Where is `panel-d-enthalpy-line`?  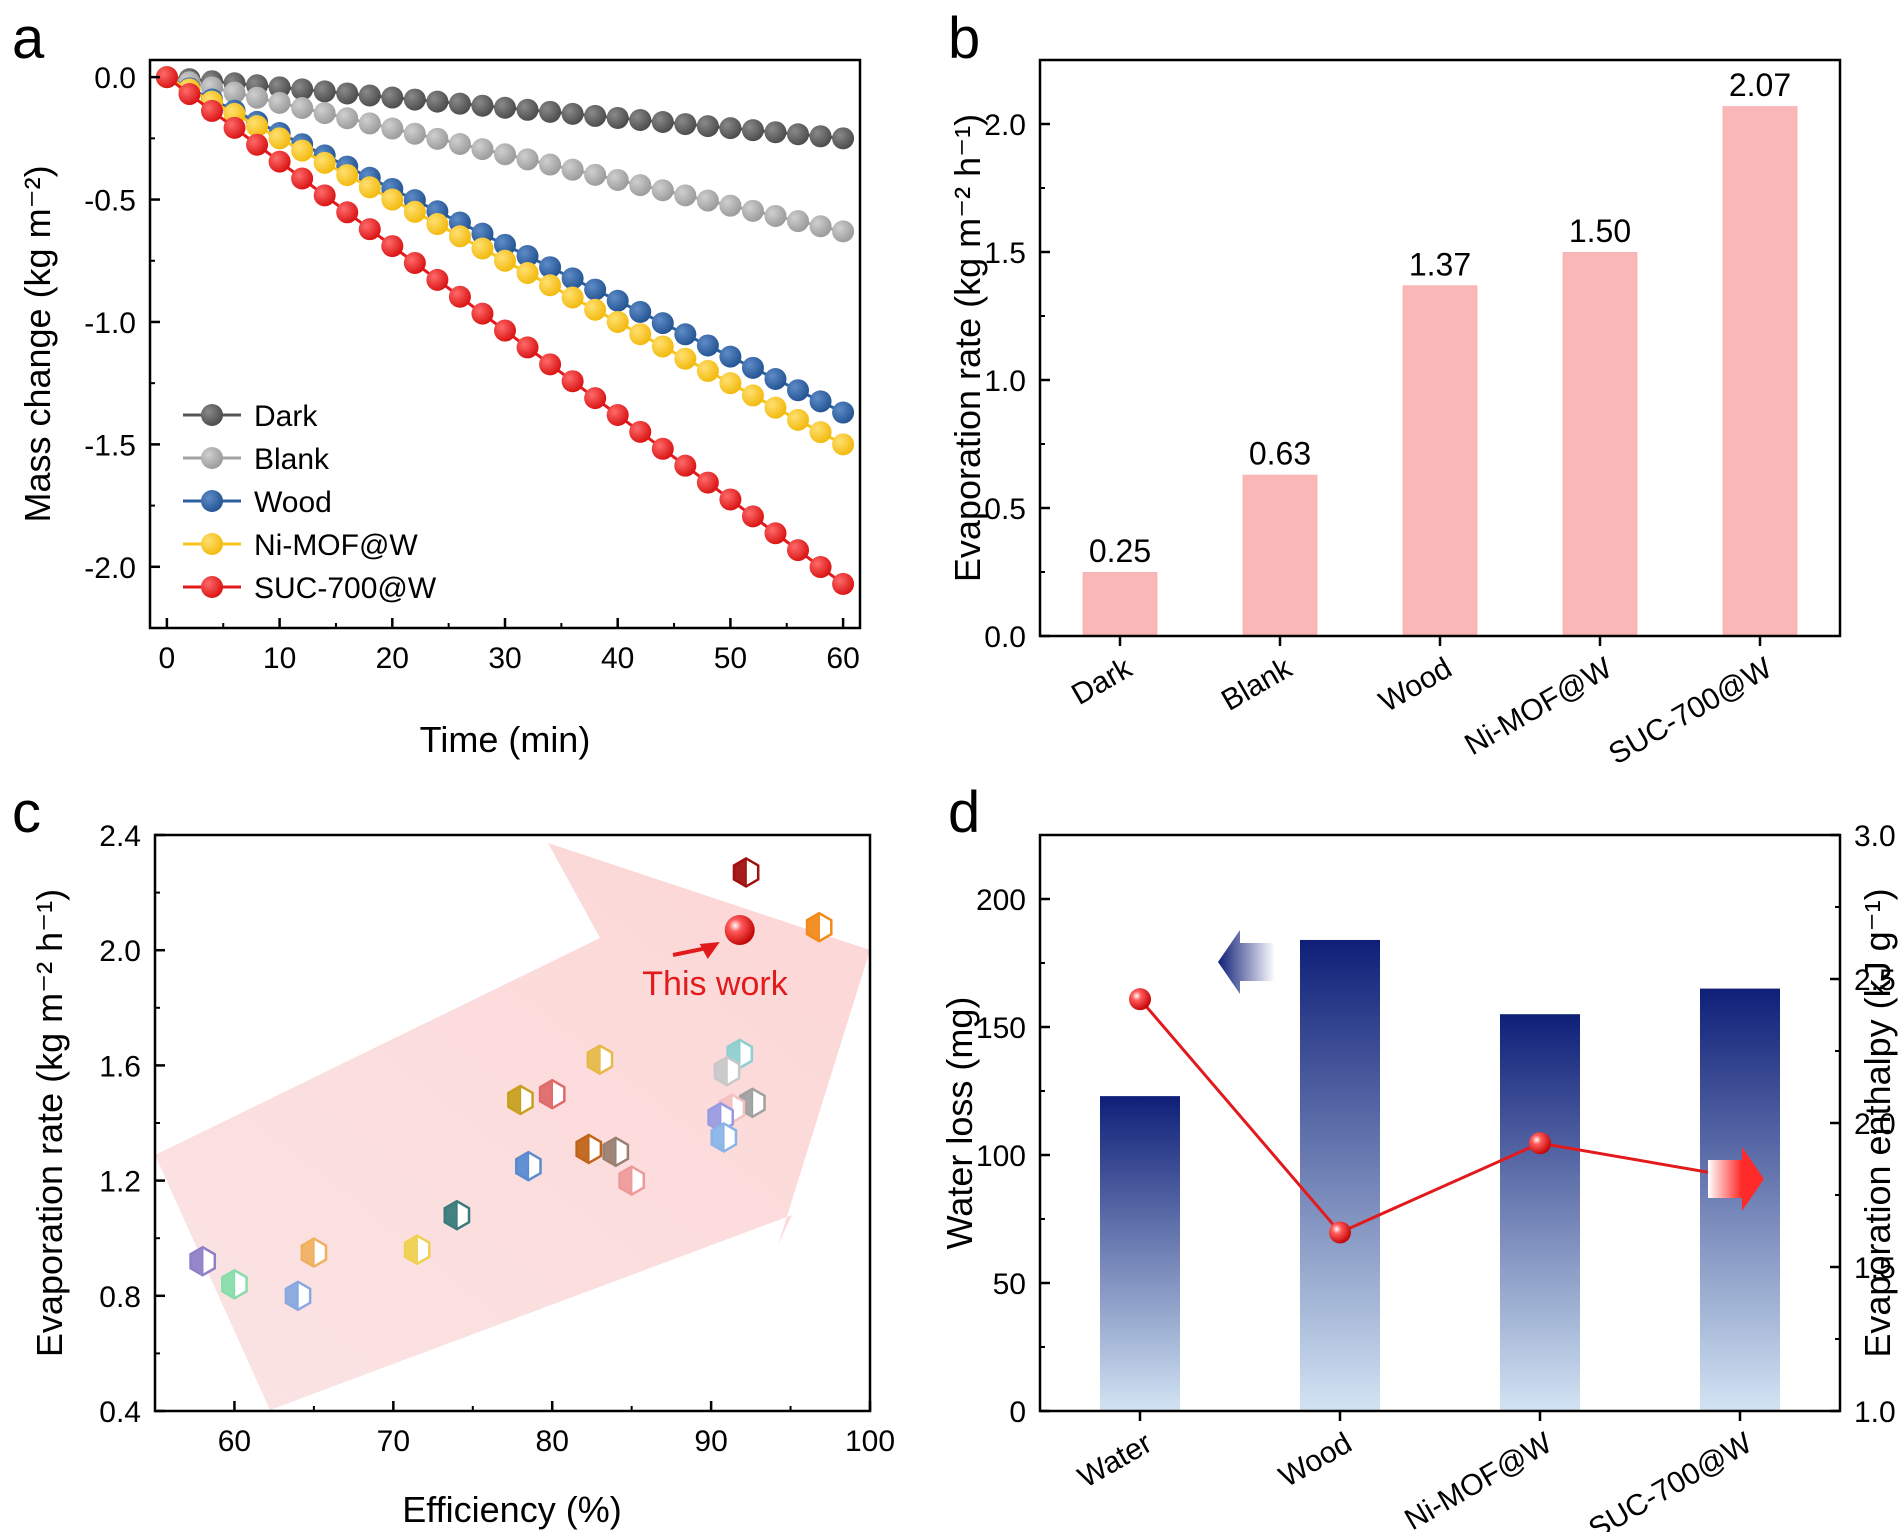 panel-d-enthalpy-line is located at coordinates (1440, 1116).